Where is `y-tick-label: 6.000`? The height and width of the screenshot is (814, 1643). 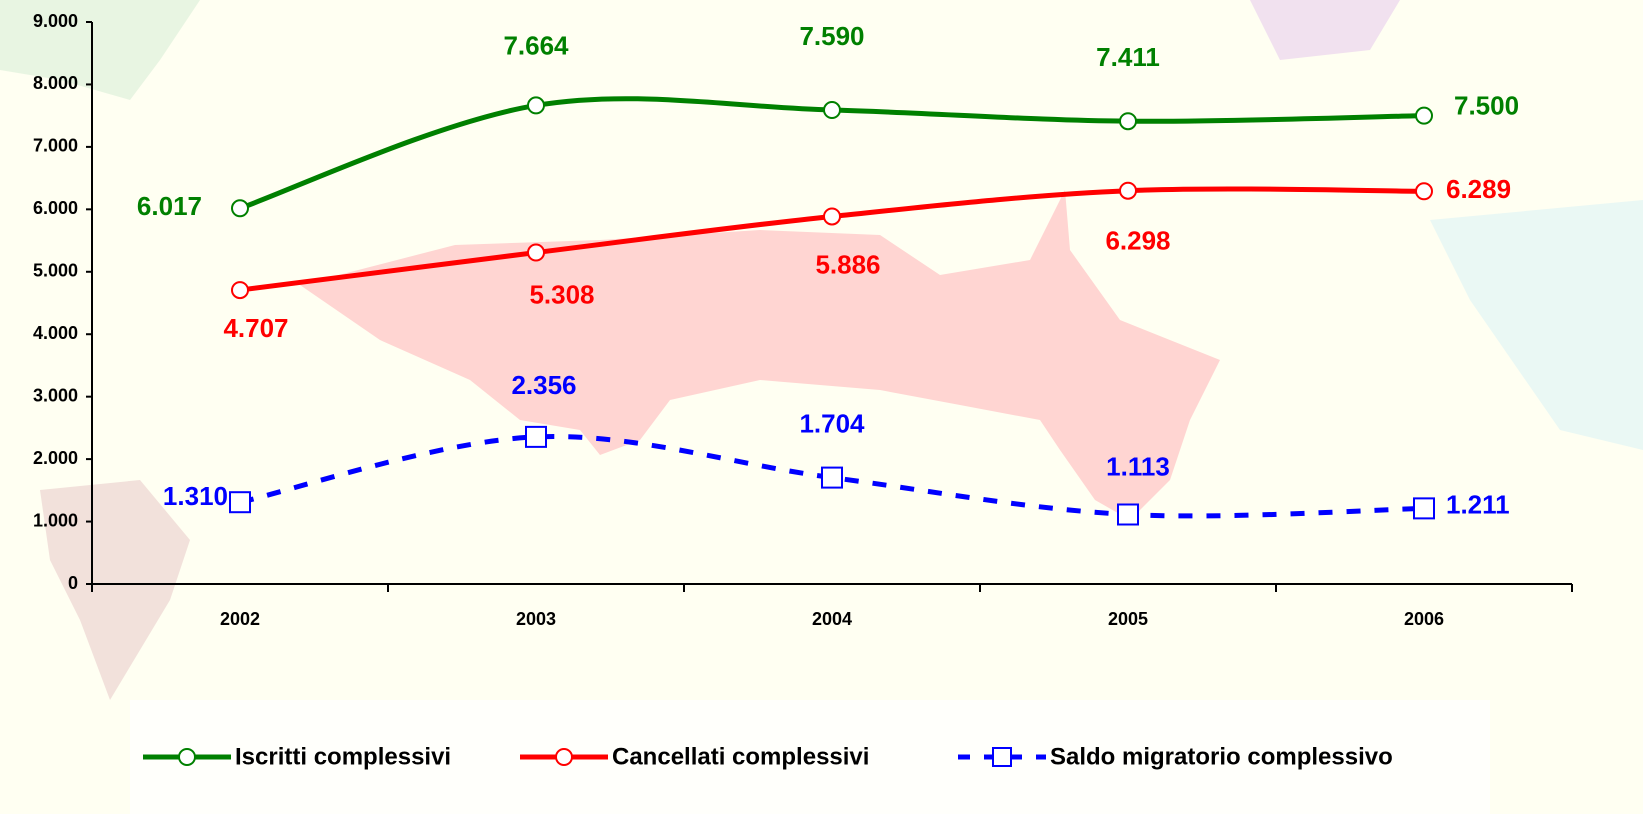 y-tick-label: 6.000 is located at coordinates (55, 208).